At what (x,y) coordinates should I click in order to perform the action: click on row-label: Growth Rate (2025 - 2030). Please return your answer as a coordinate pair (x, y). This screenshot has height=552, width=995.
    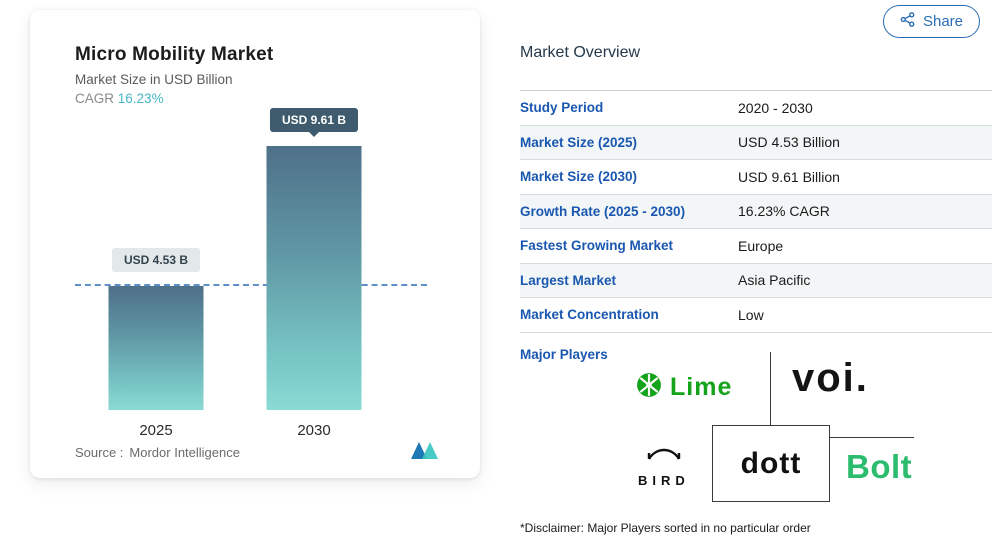
    Looking at the image, I should click on (603, 211).